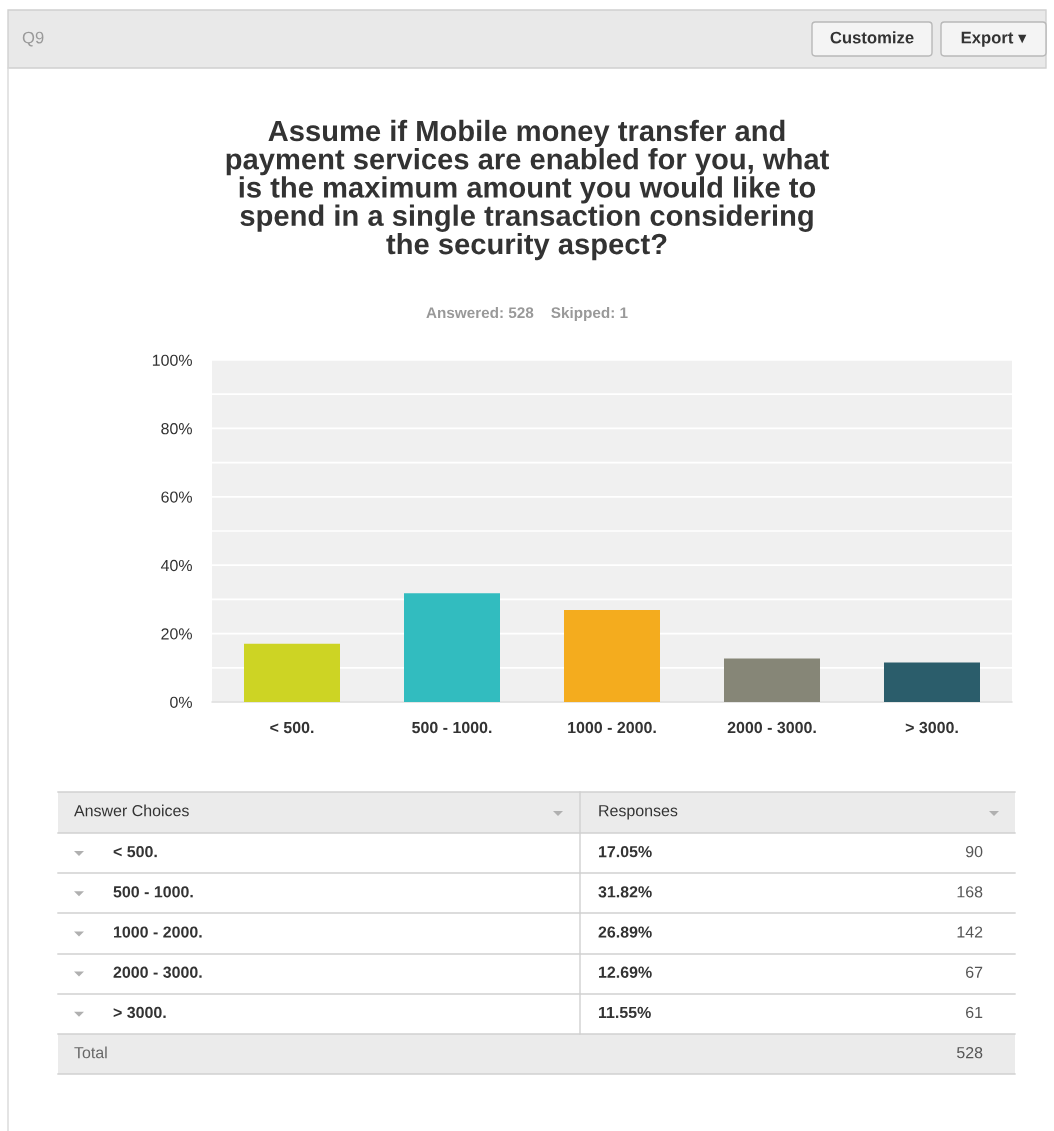  Describe the element at coordinates (131, 810) in the screenshot. I see `text: Answer Choices` at that location.